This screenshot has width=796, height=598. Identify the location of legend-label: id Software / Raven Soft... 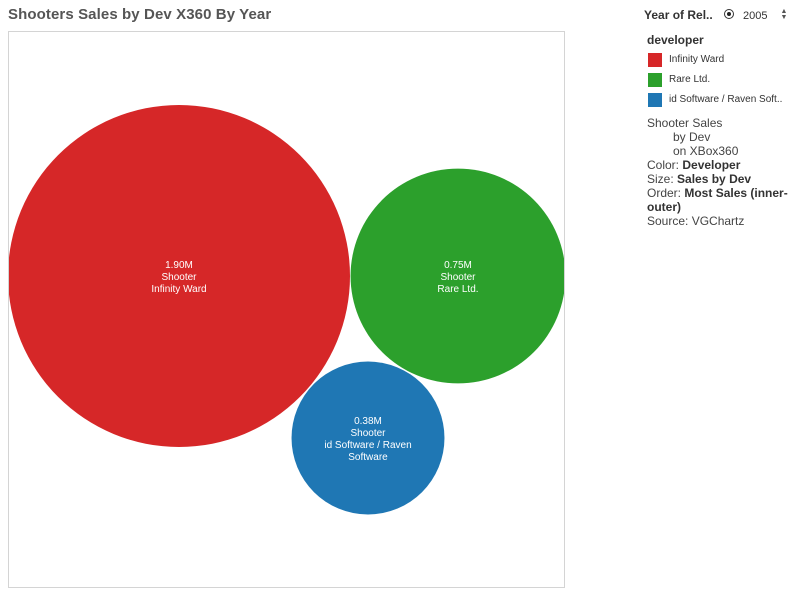
(726, 99).